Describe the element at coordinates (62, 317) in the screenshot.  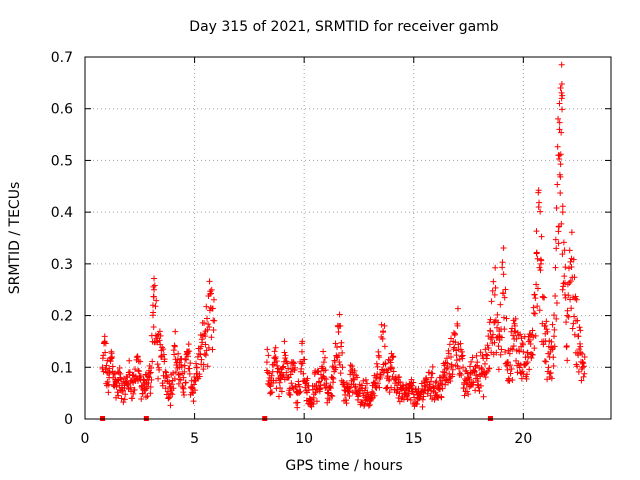
I see `y-tick-label: 0.2` at that location.